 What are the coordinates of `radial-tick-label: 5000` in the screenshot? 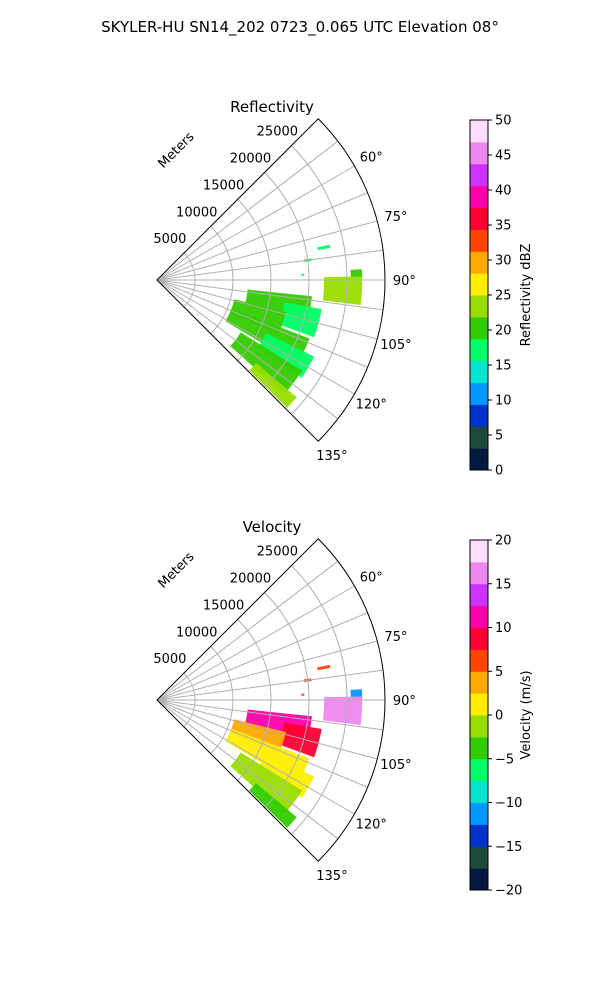 It's located at (169, 239).